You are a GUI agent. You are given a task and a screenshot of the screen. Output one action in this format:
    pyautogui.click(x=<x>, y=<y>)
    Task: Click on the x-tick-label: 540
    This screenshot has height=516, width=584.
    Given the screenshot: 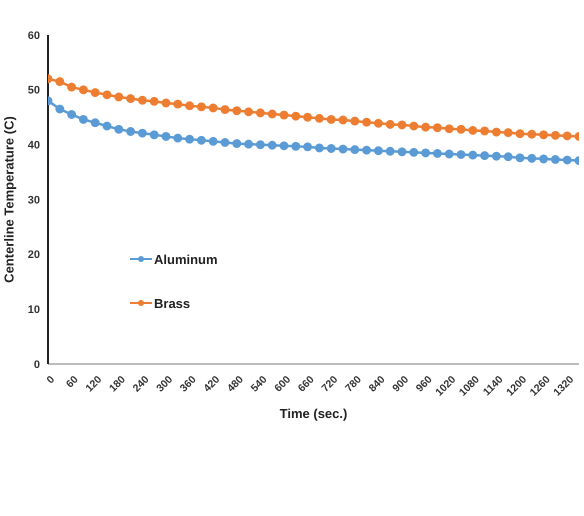 What is the action you would take?
    pyautogui.click(x=259, y=384)
    